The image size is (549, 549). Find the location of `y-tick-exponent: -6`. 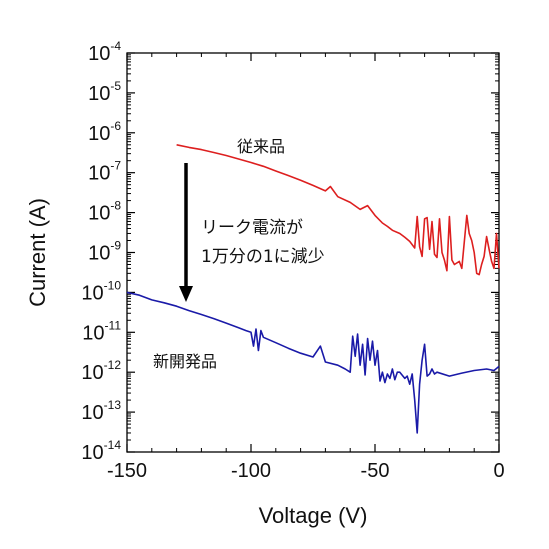

y-tick-exponent: -6 is located at coordinates (115, 126).